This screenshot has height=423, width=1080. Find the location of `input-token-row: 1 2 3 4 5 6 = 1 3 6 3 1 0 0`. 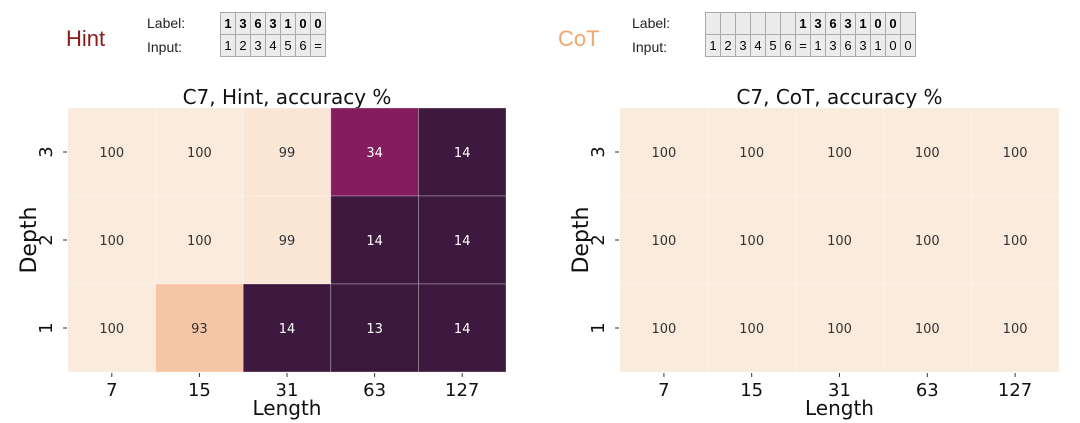

input-token-row: 1 2 3 4 5 6 = 1 3 6 3 1 0 0 is located at coordinates (810, 45).